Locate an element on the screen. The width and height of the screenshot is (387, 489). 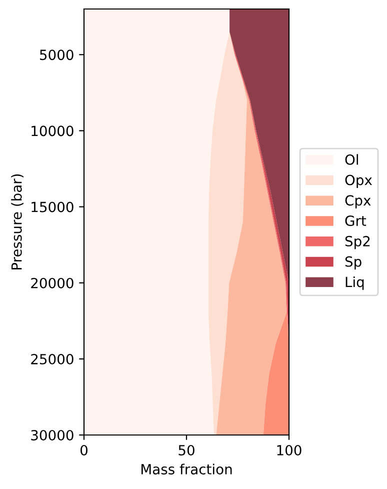
y-tick-label: 5000 is located at coordinates (57, 55).